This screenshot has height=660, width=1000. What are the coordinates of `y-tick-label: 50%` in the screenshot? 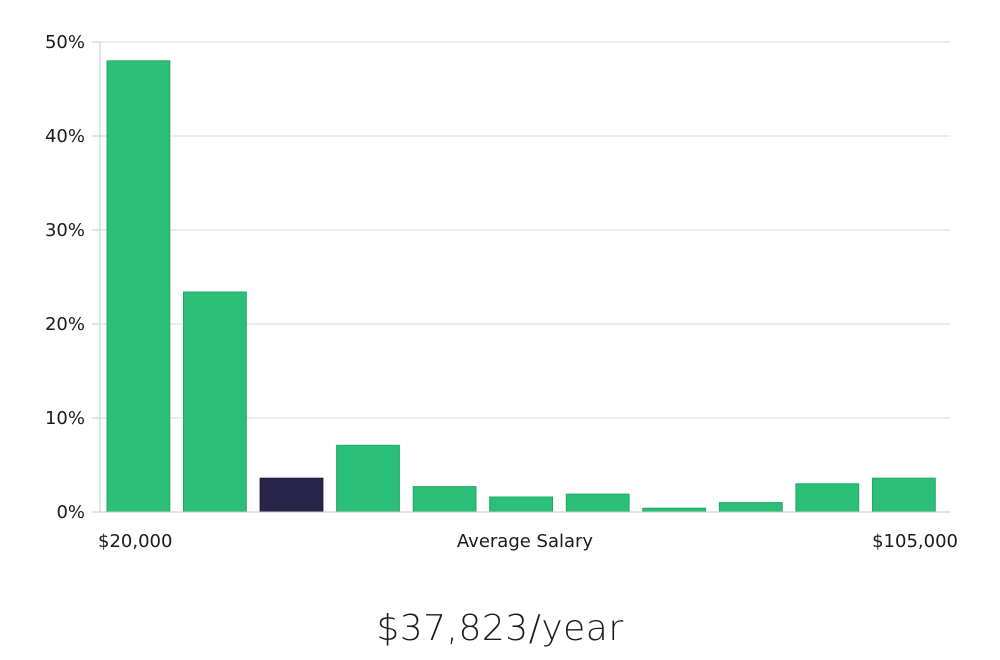 It's located at (65, 42).